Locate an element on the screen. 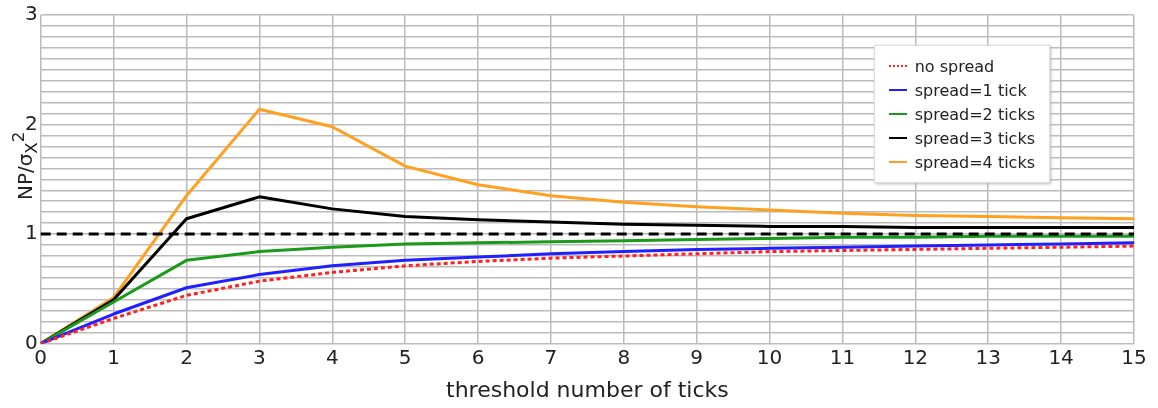 This screenshot has width=1158, height=408. legend-label: spread=3 ticks is located at coordinates (974, 138).